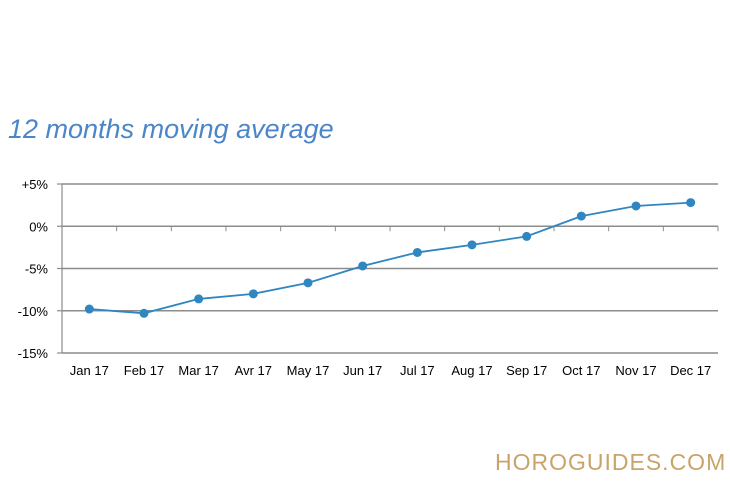  I want to click on x-tick-label: Avr 17, so click(253, 370).